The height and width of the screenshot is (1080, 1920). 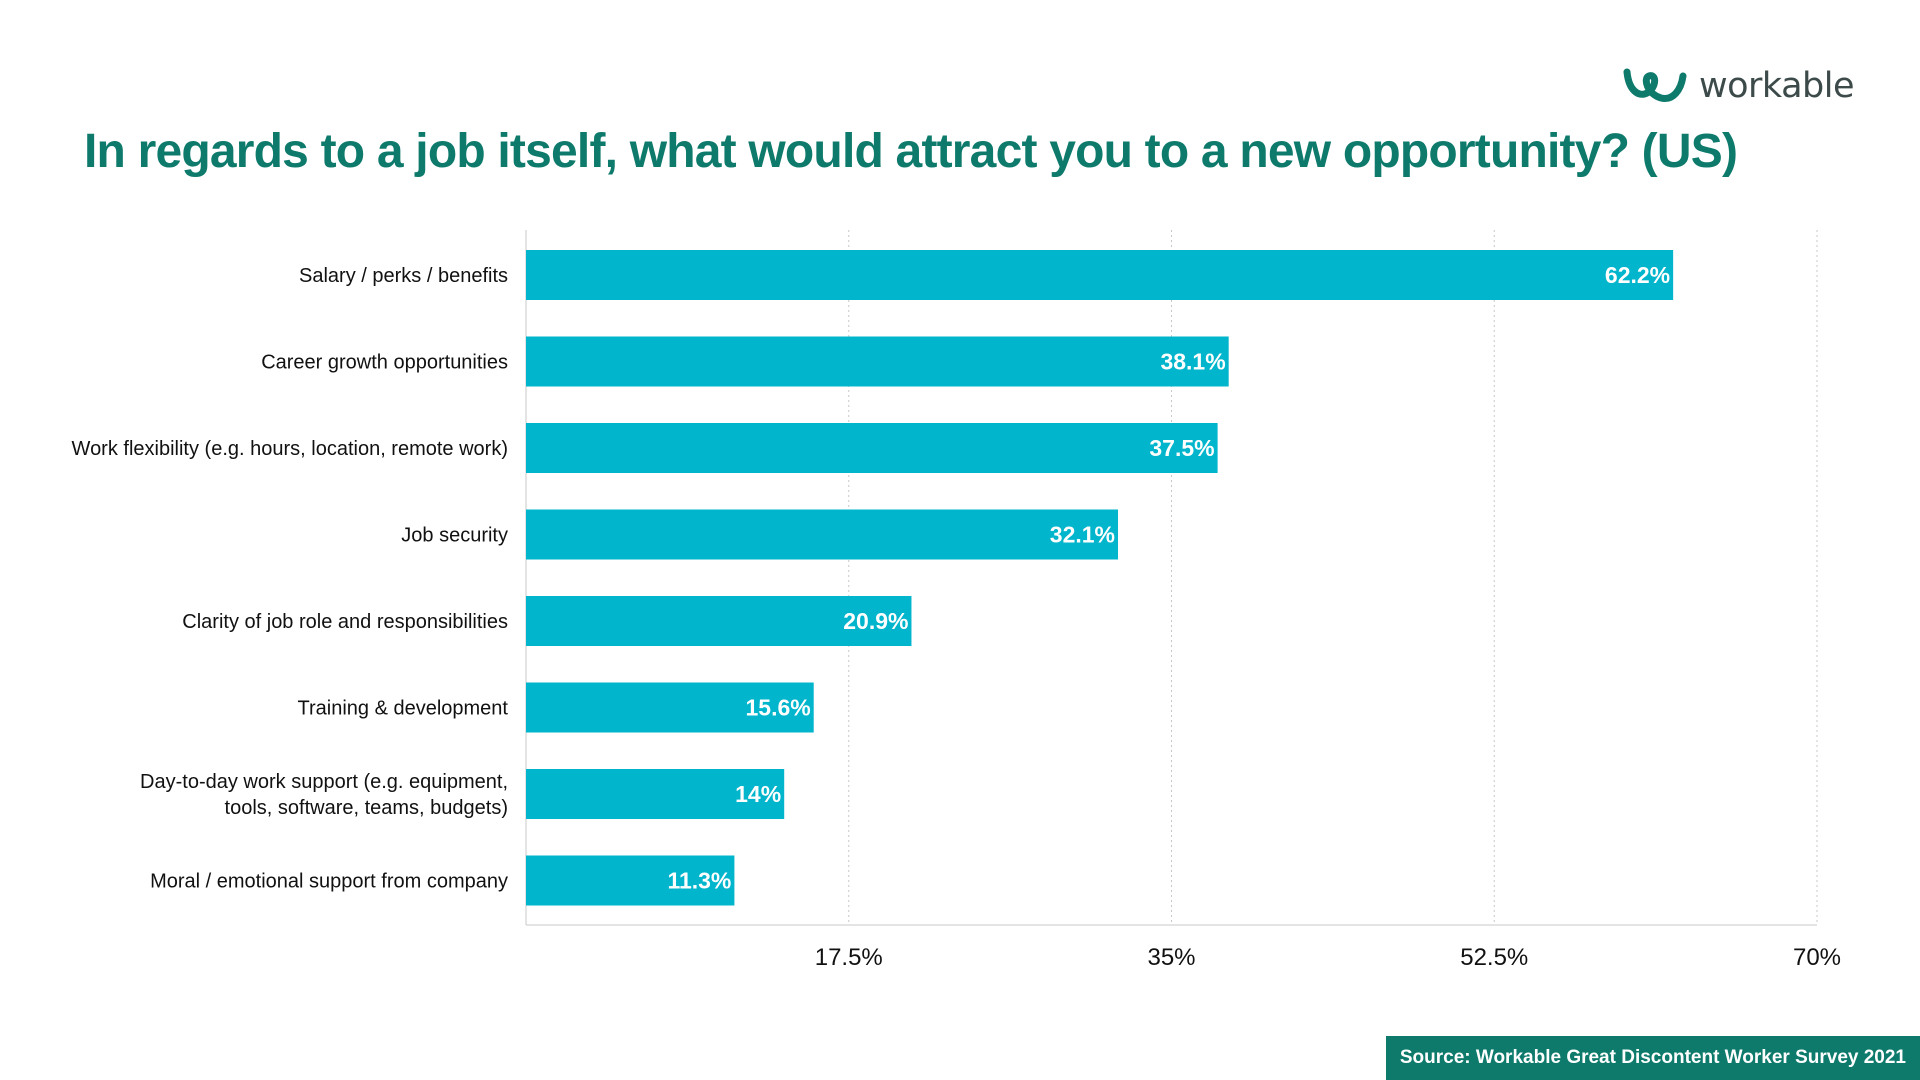 I want to click on category-label-line: tools, software, teams, budgets), so click(x=366, y=808).